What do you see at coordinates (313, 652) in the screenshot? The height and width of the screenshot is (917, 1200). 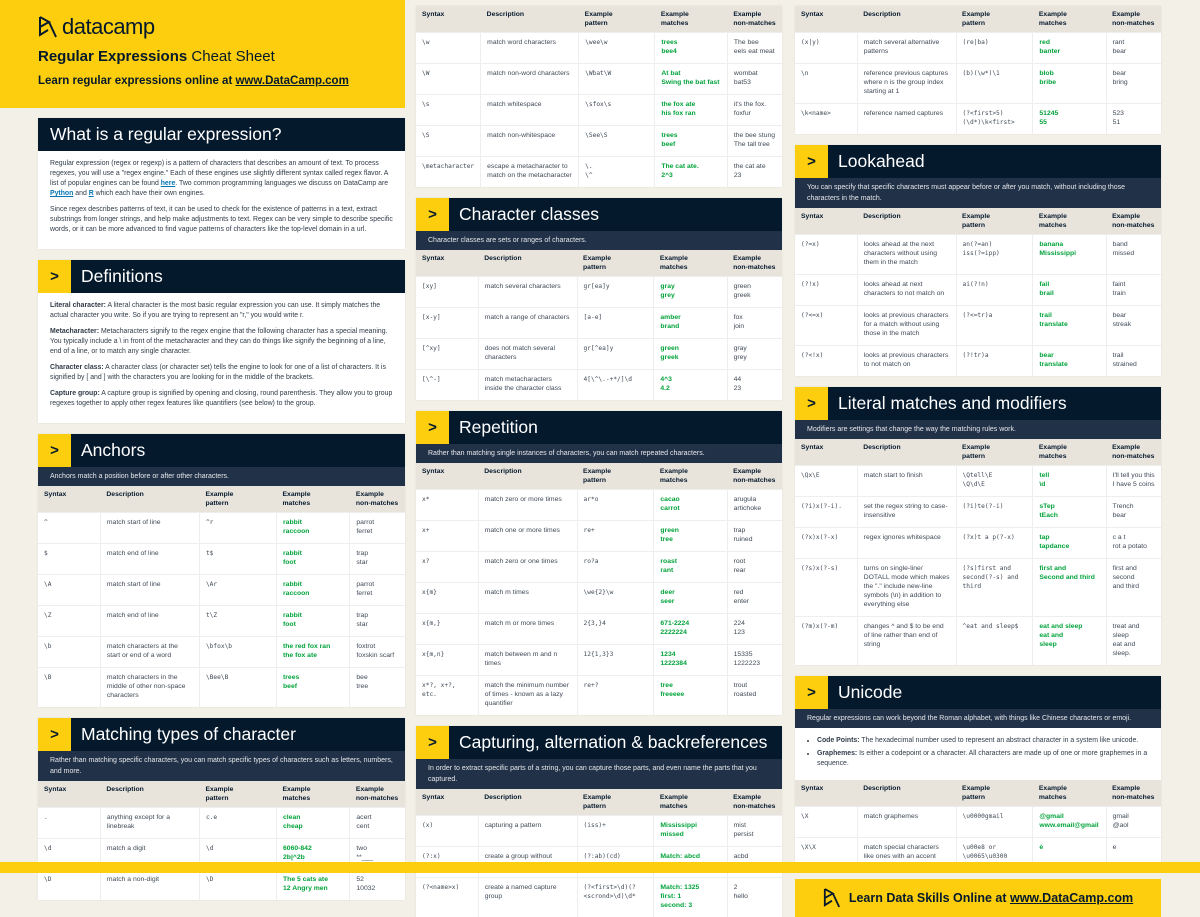 I see `matches-cell: the red fox ran the fox ate` at bounding box center [313, 652].